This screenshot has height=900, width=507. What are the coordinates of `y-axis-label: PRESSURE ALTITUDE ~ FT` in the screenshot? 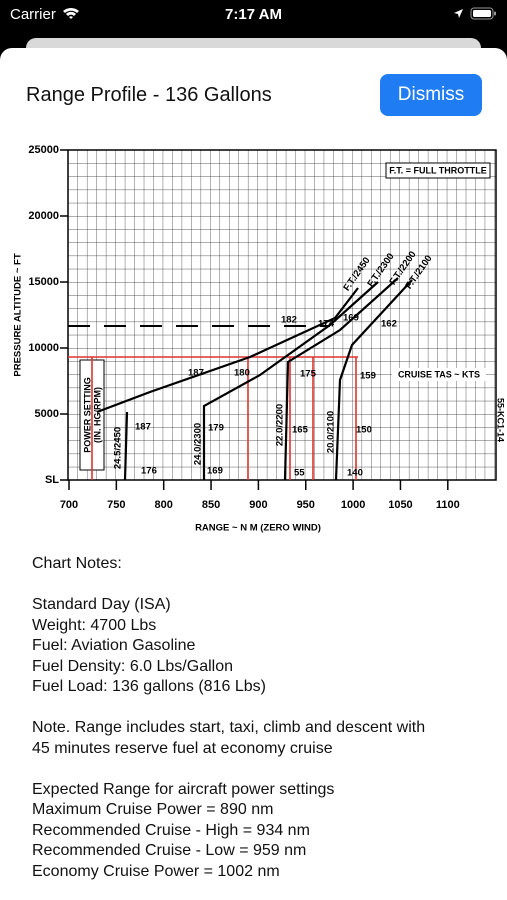 It's located at (18, 314).